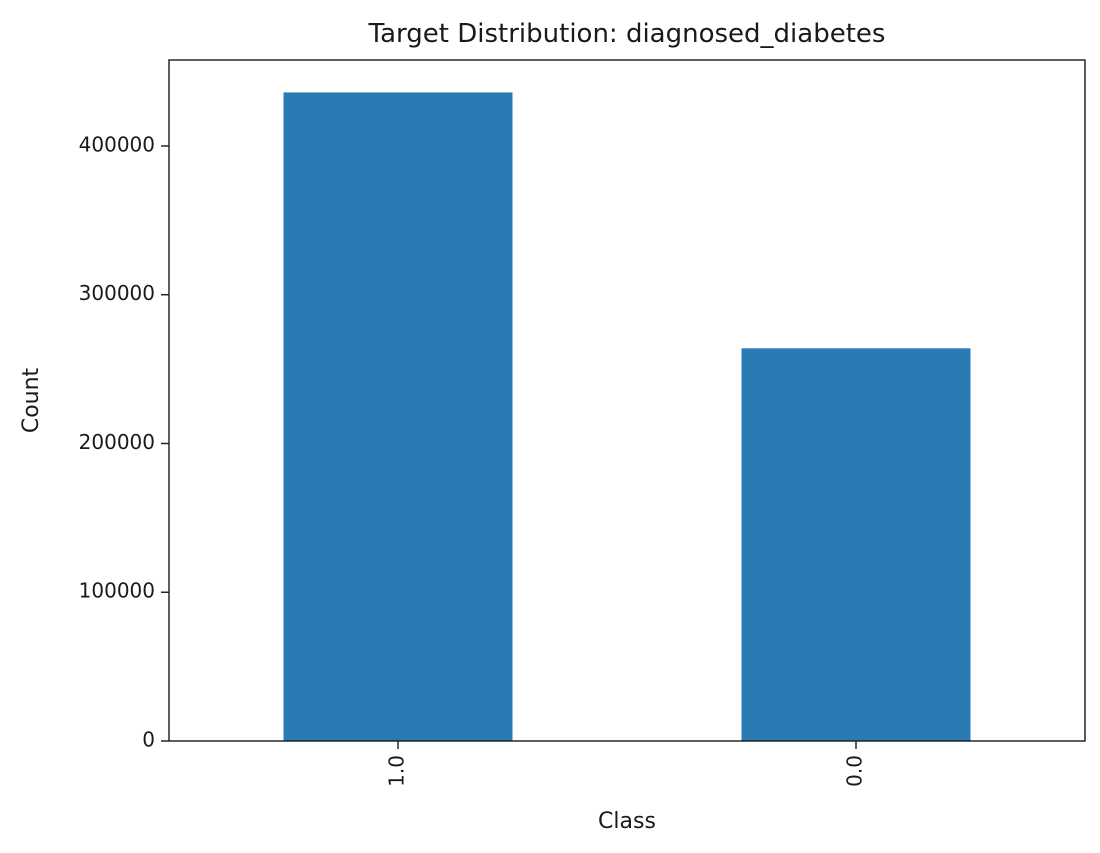 The height and width of the screenshot is (853, 1100). I want to click on y-axis-label: Count, so click(31, 400).